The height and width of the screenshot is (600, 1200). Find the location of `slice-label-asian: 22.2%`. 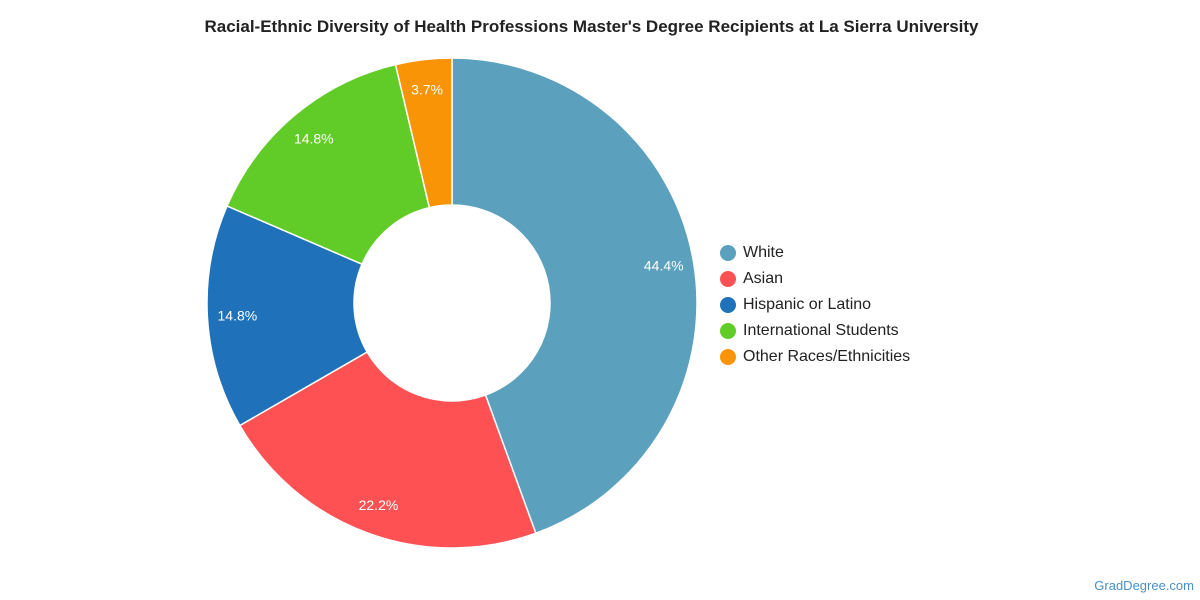

slice-label-asian: 22.2% is located at coordinates (379, 505).